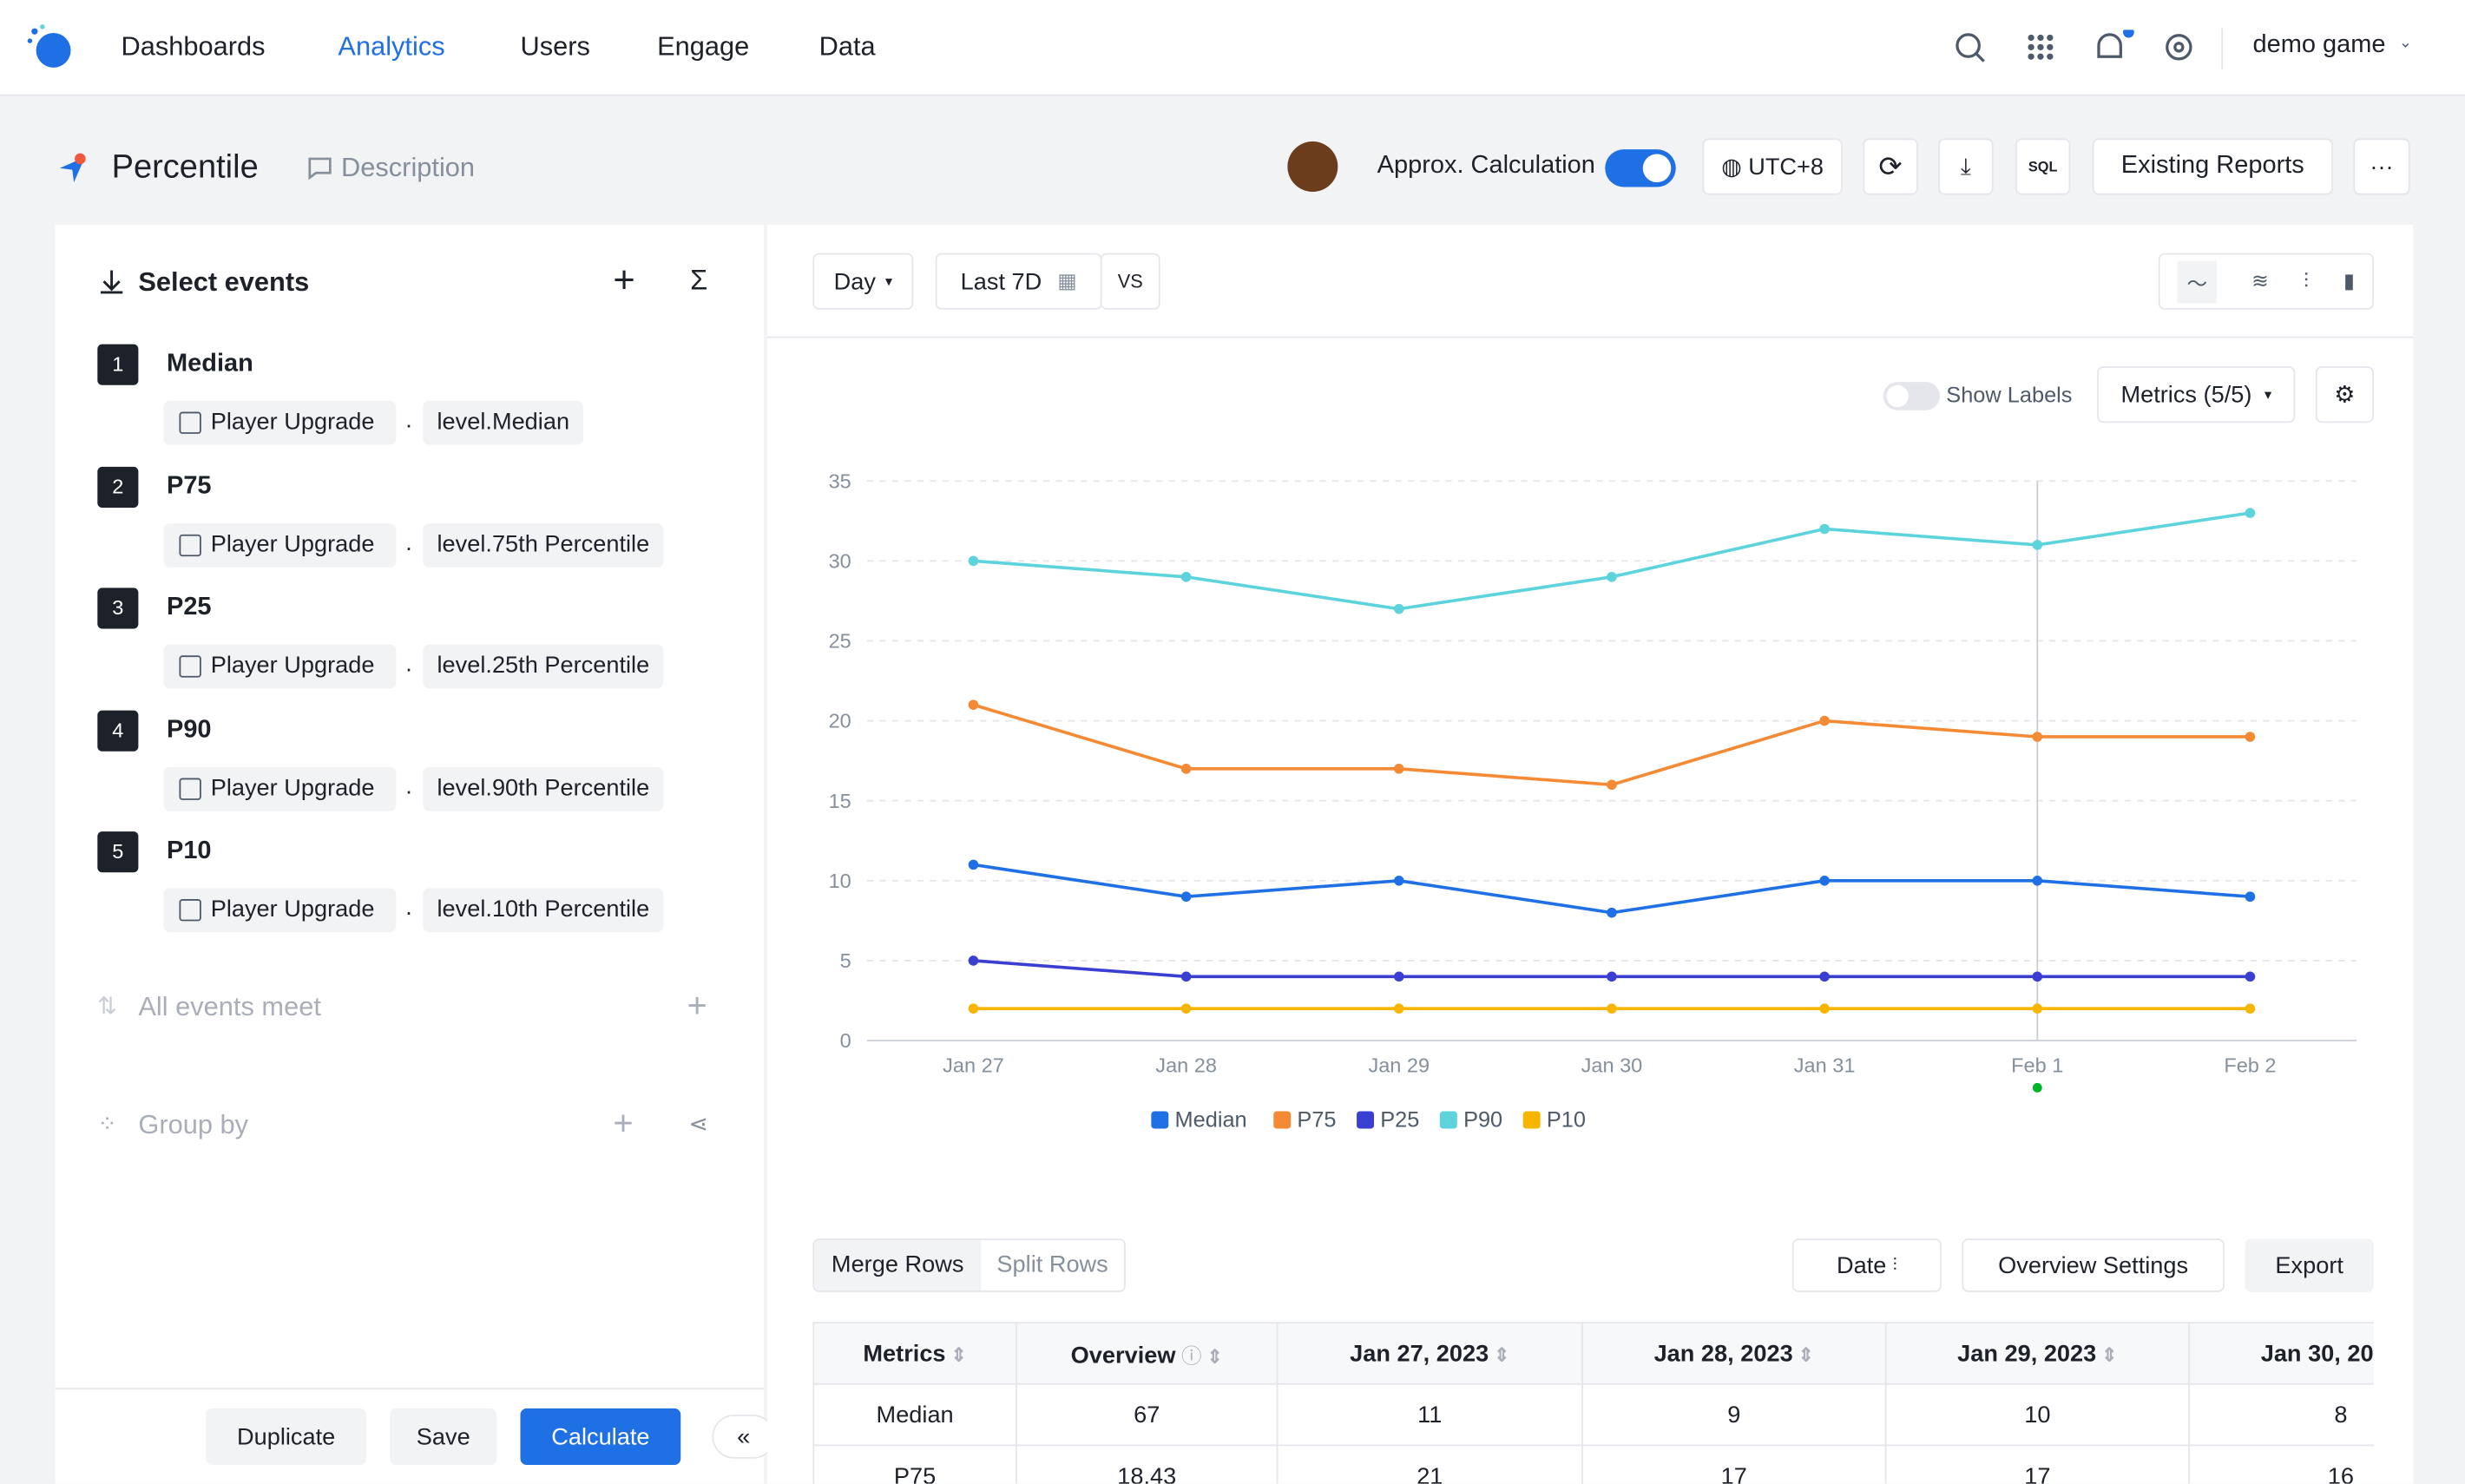  Describe the element at coordinates (2037, 1414) in the screenshot. I see `table-cell: 10` at that location.